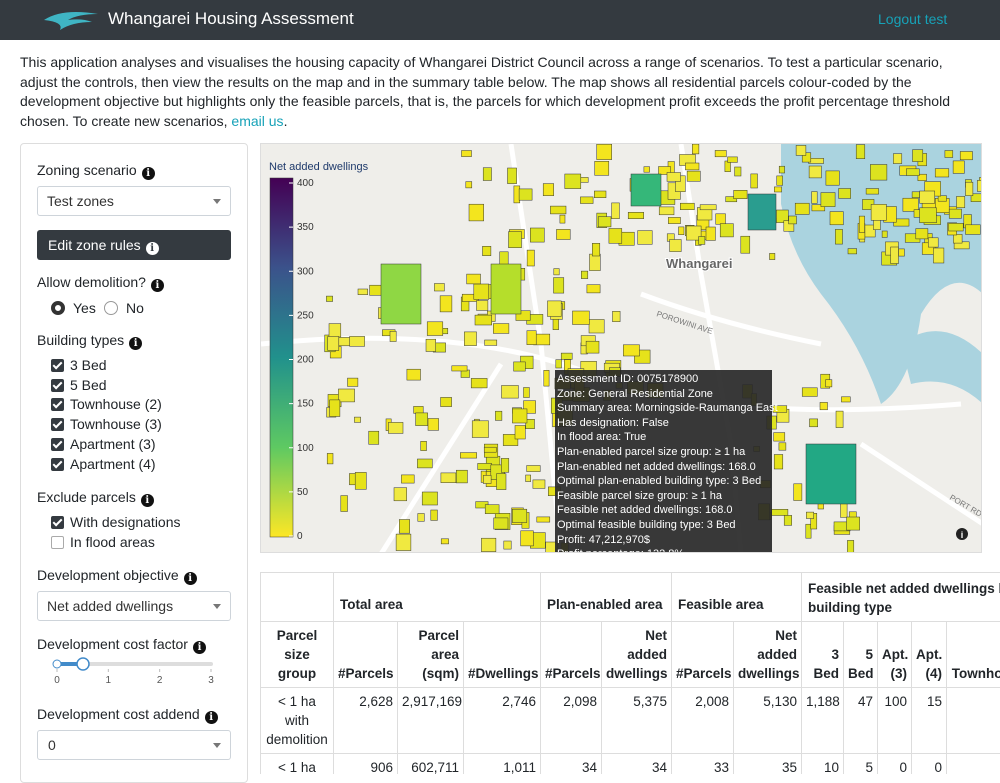  What do you see at coordinates (366, 721) in the screenshot?
I see `table-cell: 2,628` at bounding box center [366, 721].